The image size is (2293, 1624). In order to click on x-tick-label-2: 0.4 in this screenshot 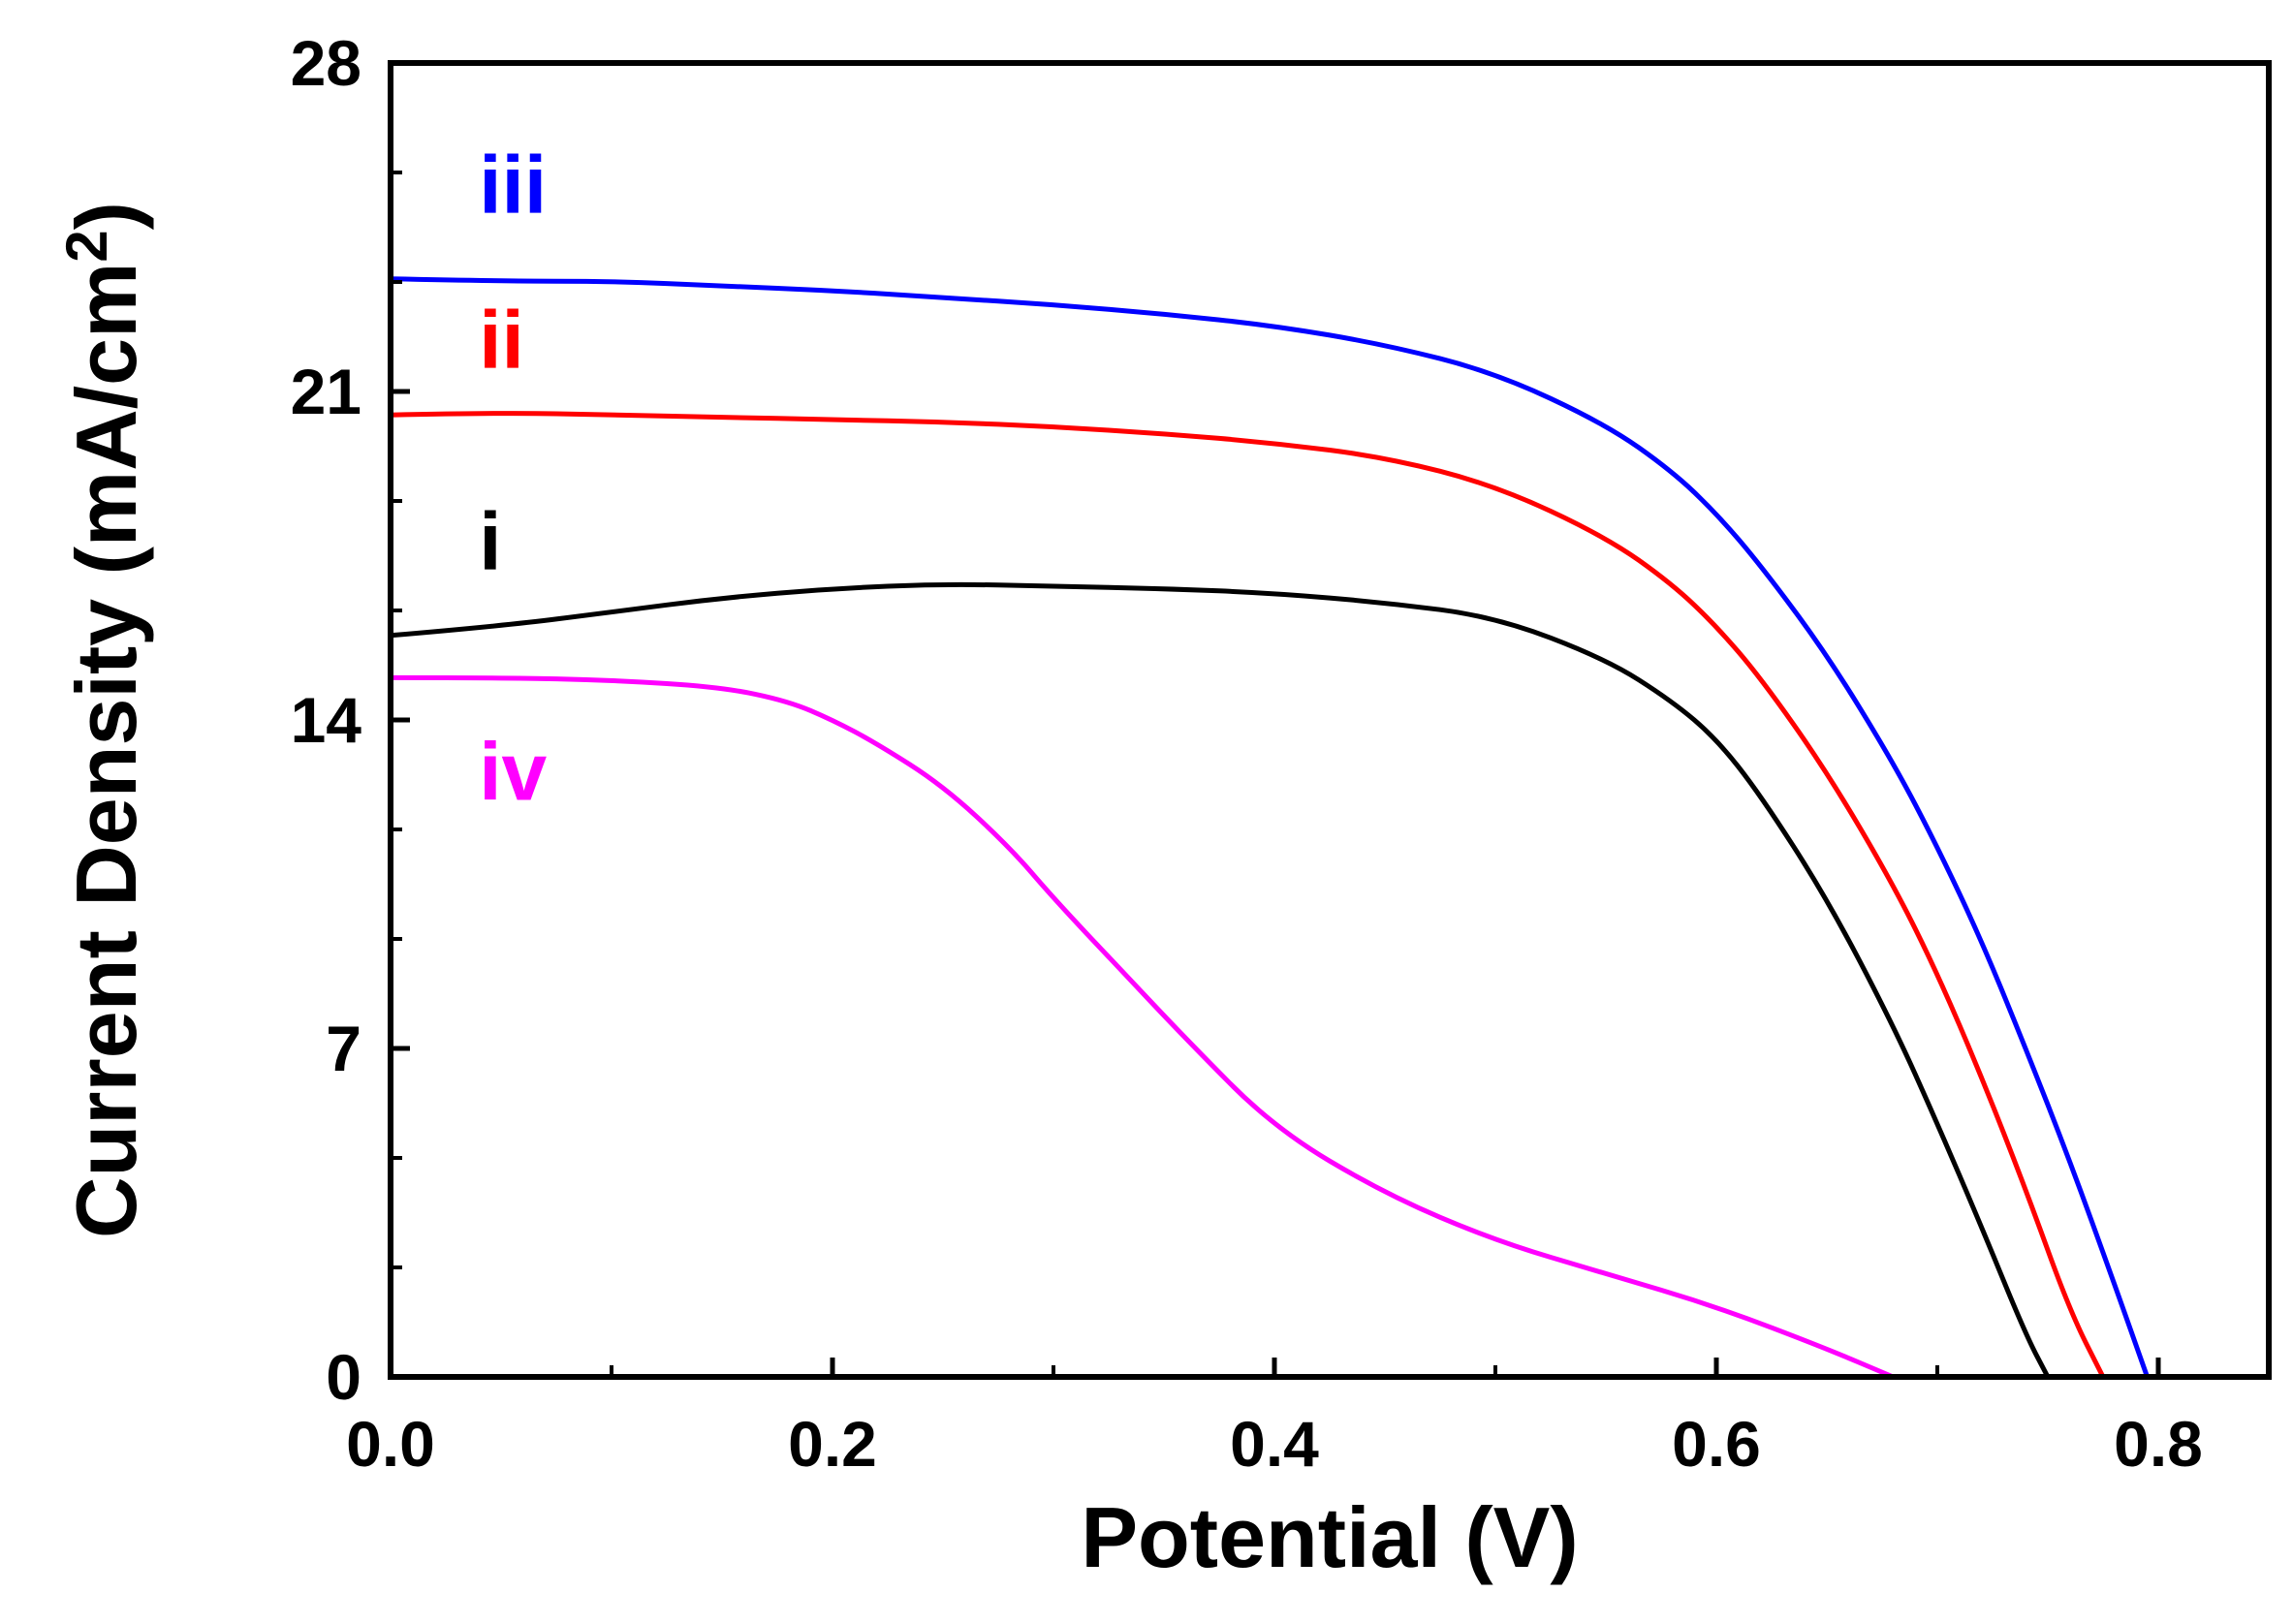, I will do `click(1274, 1444)`.